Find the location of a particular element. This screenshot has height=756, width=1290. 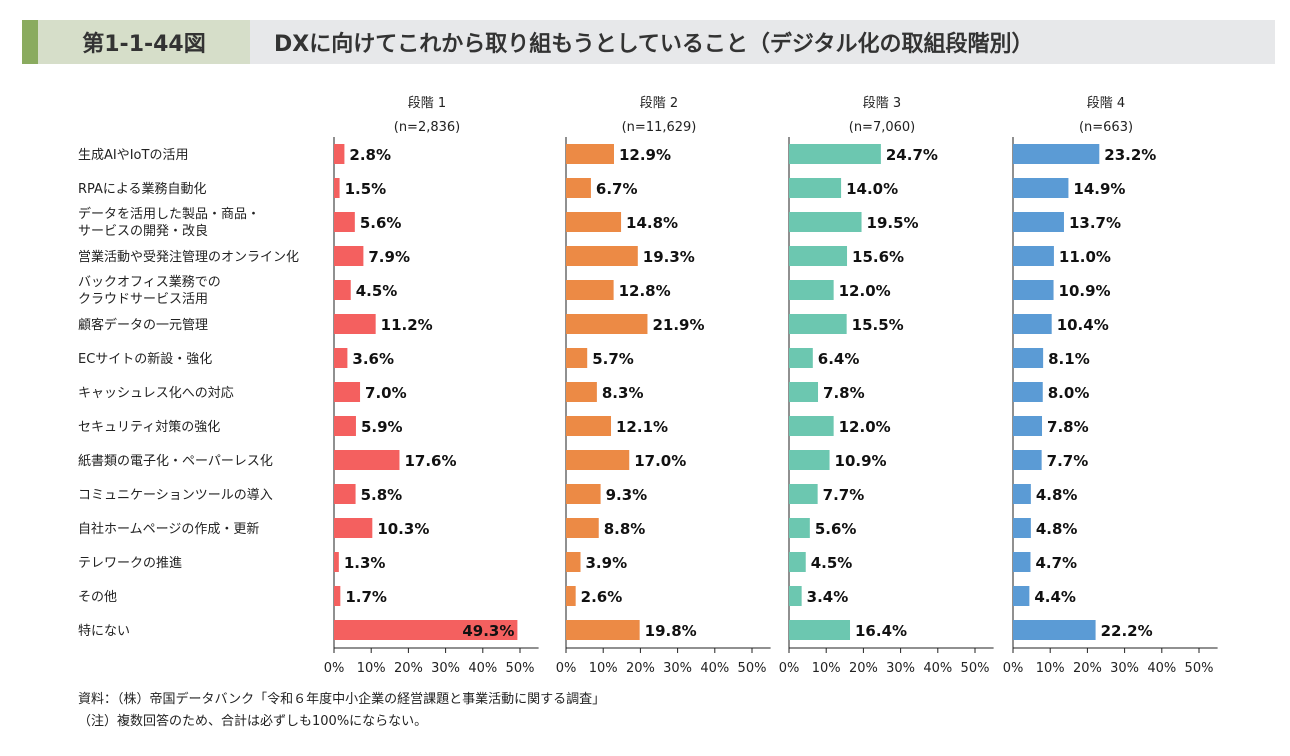

data-label: 2.6% is located at coordinates (602, 597).